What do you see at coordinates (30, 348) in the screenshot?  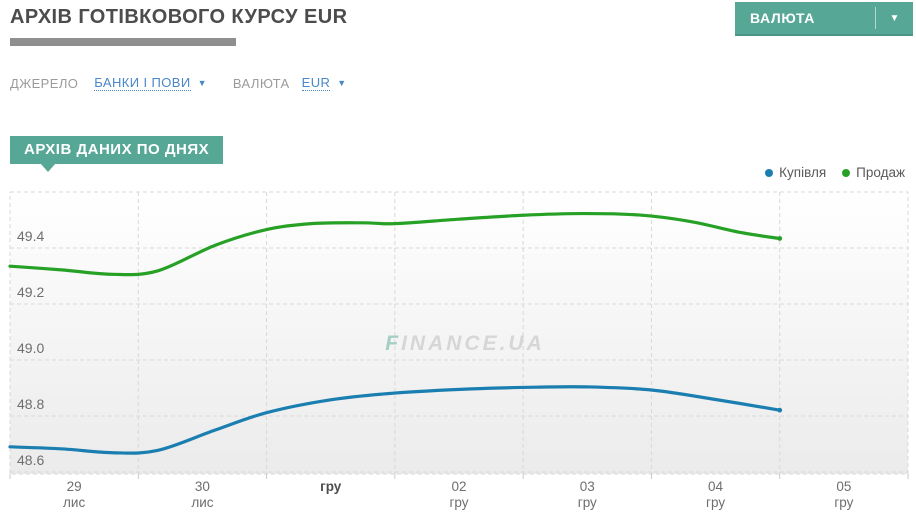 I see `y-axis-label: 49.0` at bounding box center [30, 348].